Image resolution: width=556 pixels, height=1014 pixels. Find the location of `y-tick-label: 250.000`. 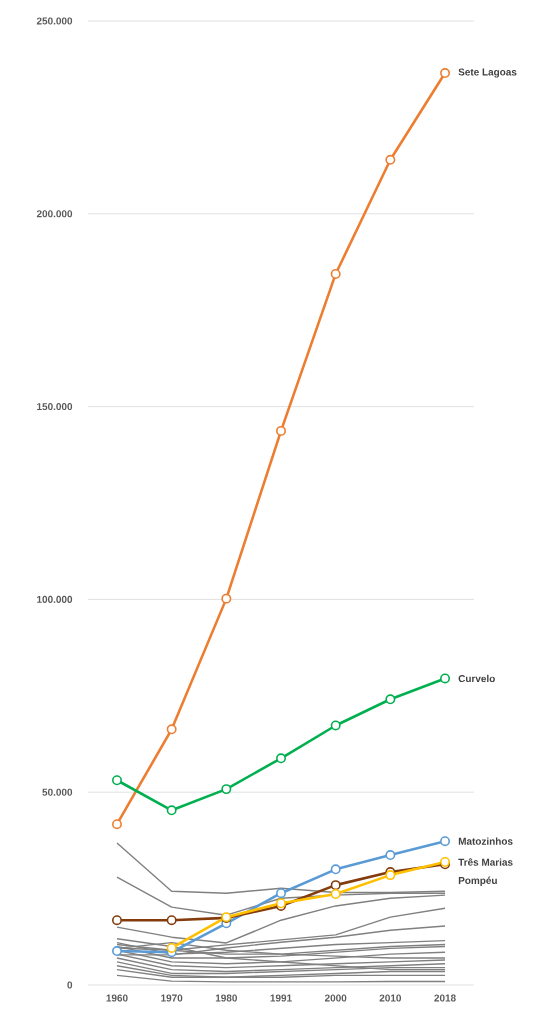

y-tick-label: 250.000 is located at coordinates (54, 21).